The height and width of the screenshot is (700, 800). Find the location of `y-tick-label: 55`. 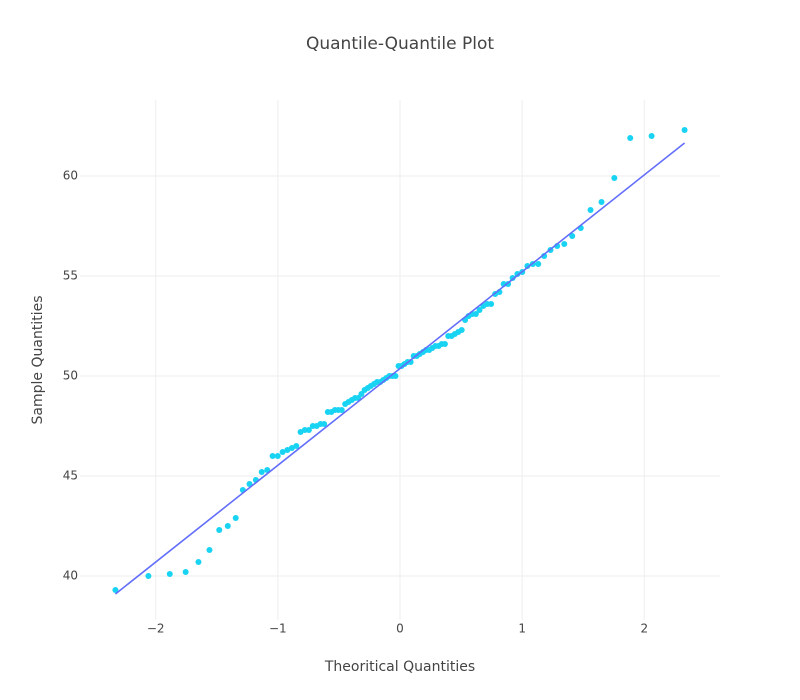

y-tick-label: 55 is located at coordinates (70, 276).